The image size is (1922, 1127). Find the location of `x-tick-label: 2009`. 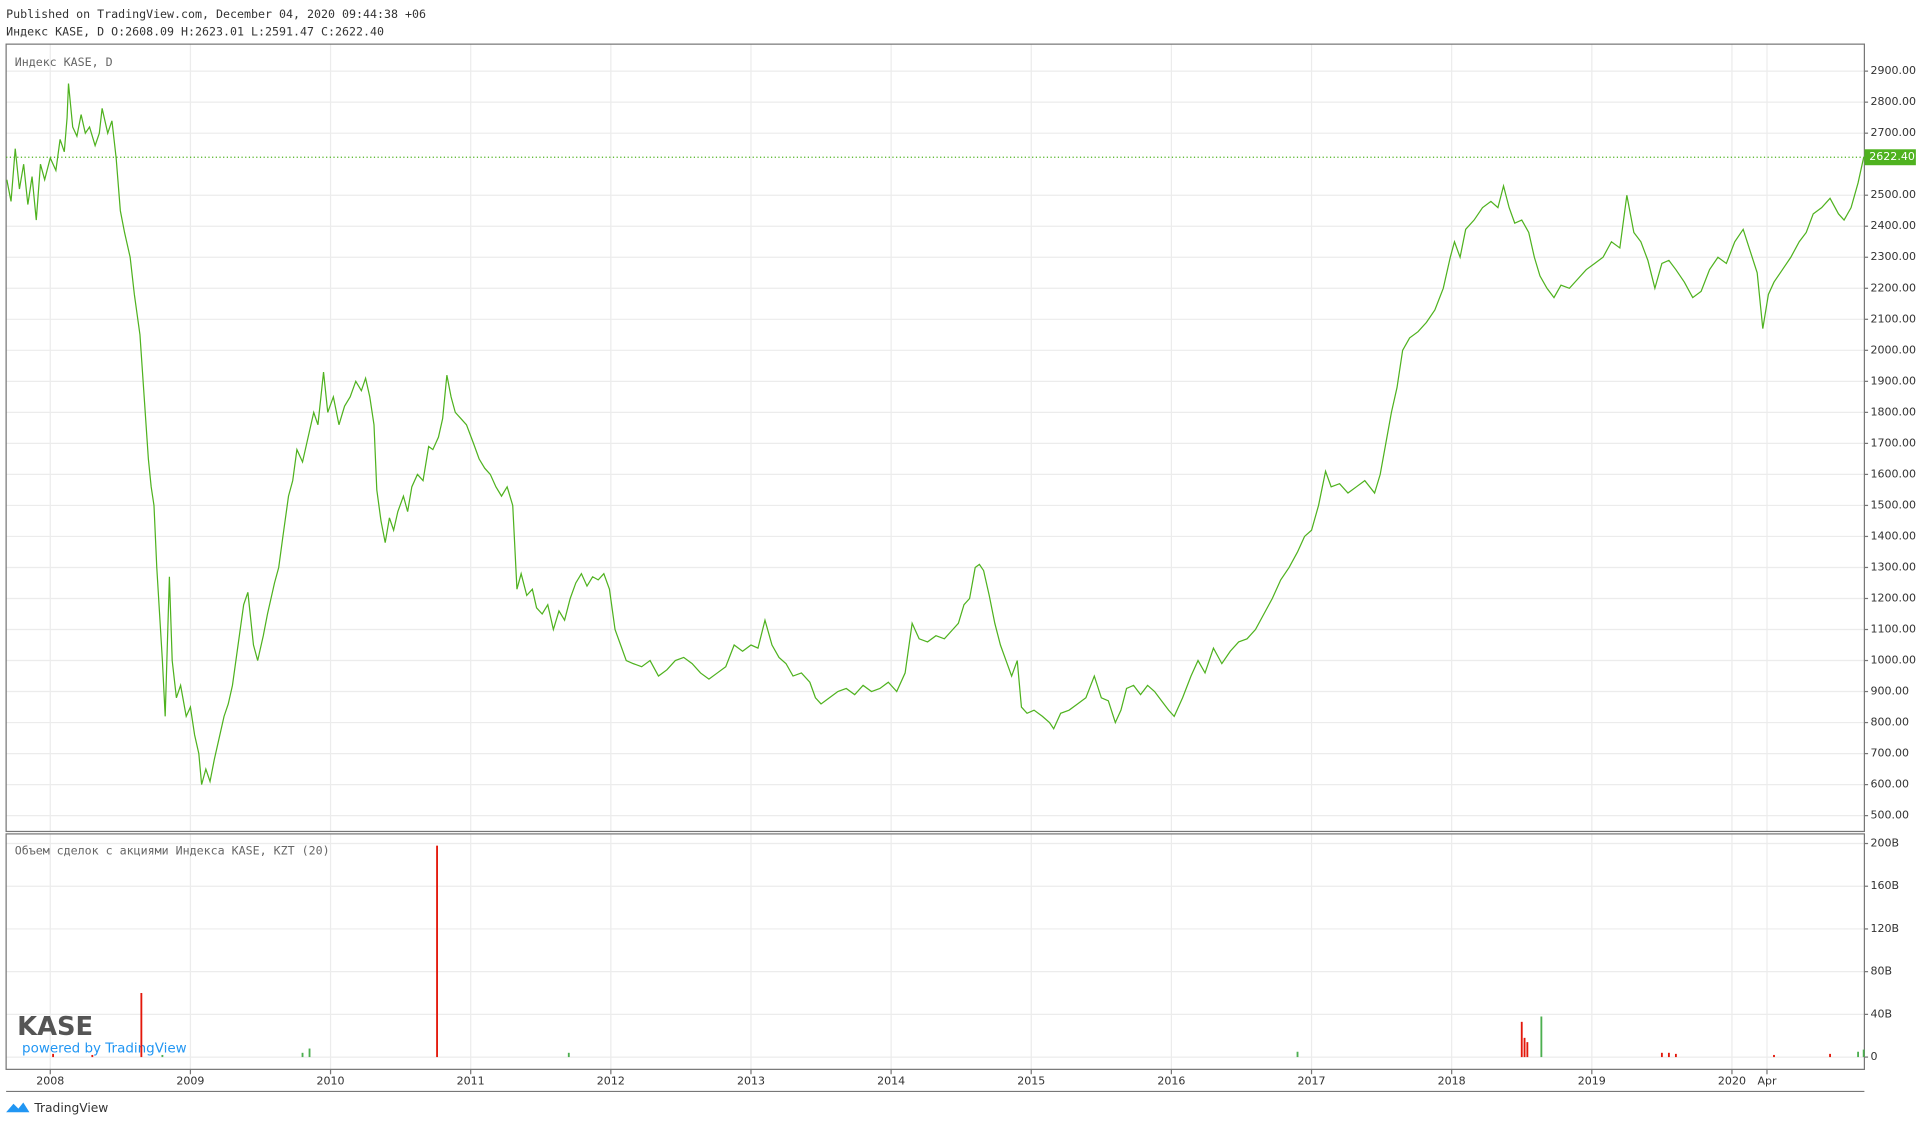

x-tick-label: 2009 is located at coordinates (190, 1081).